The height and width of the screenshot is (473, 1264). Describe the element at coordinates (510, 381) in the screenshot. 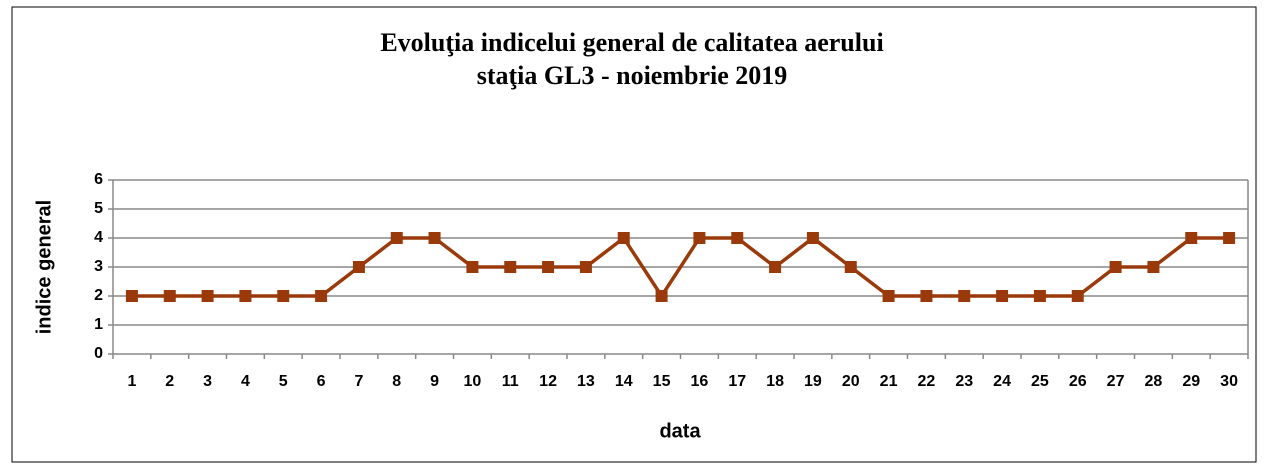

I see `x-tick-label: 11` at that location.